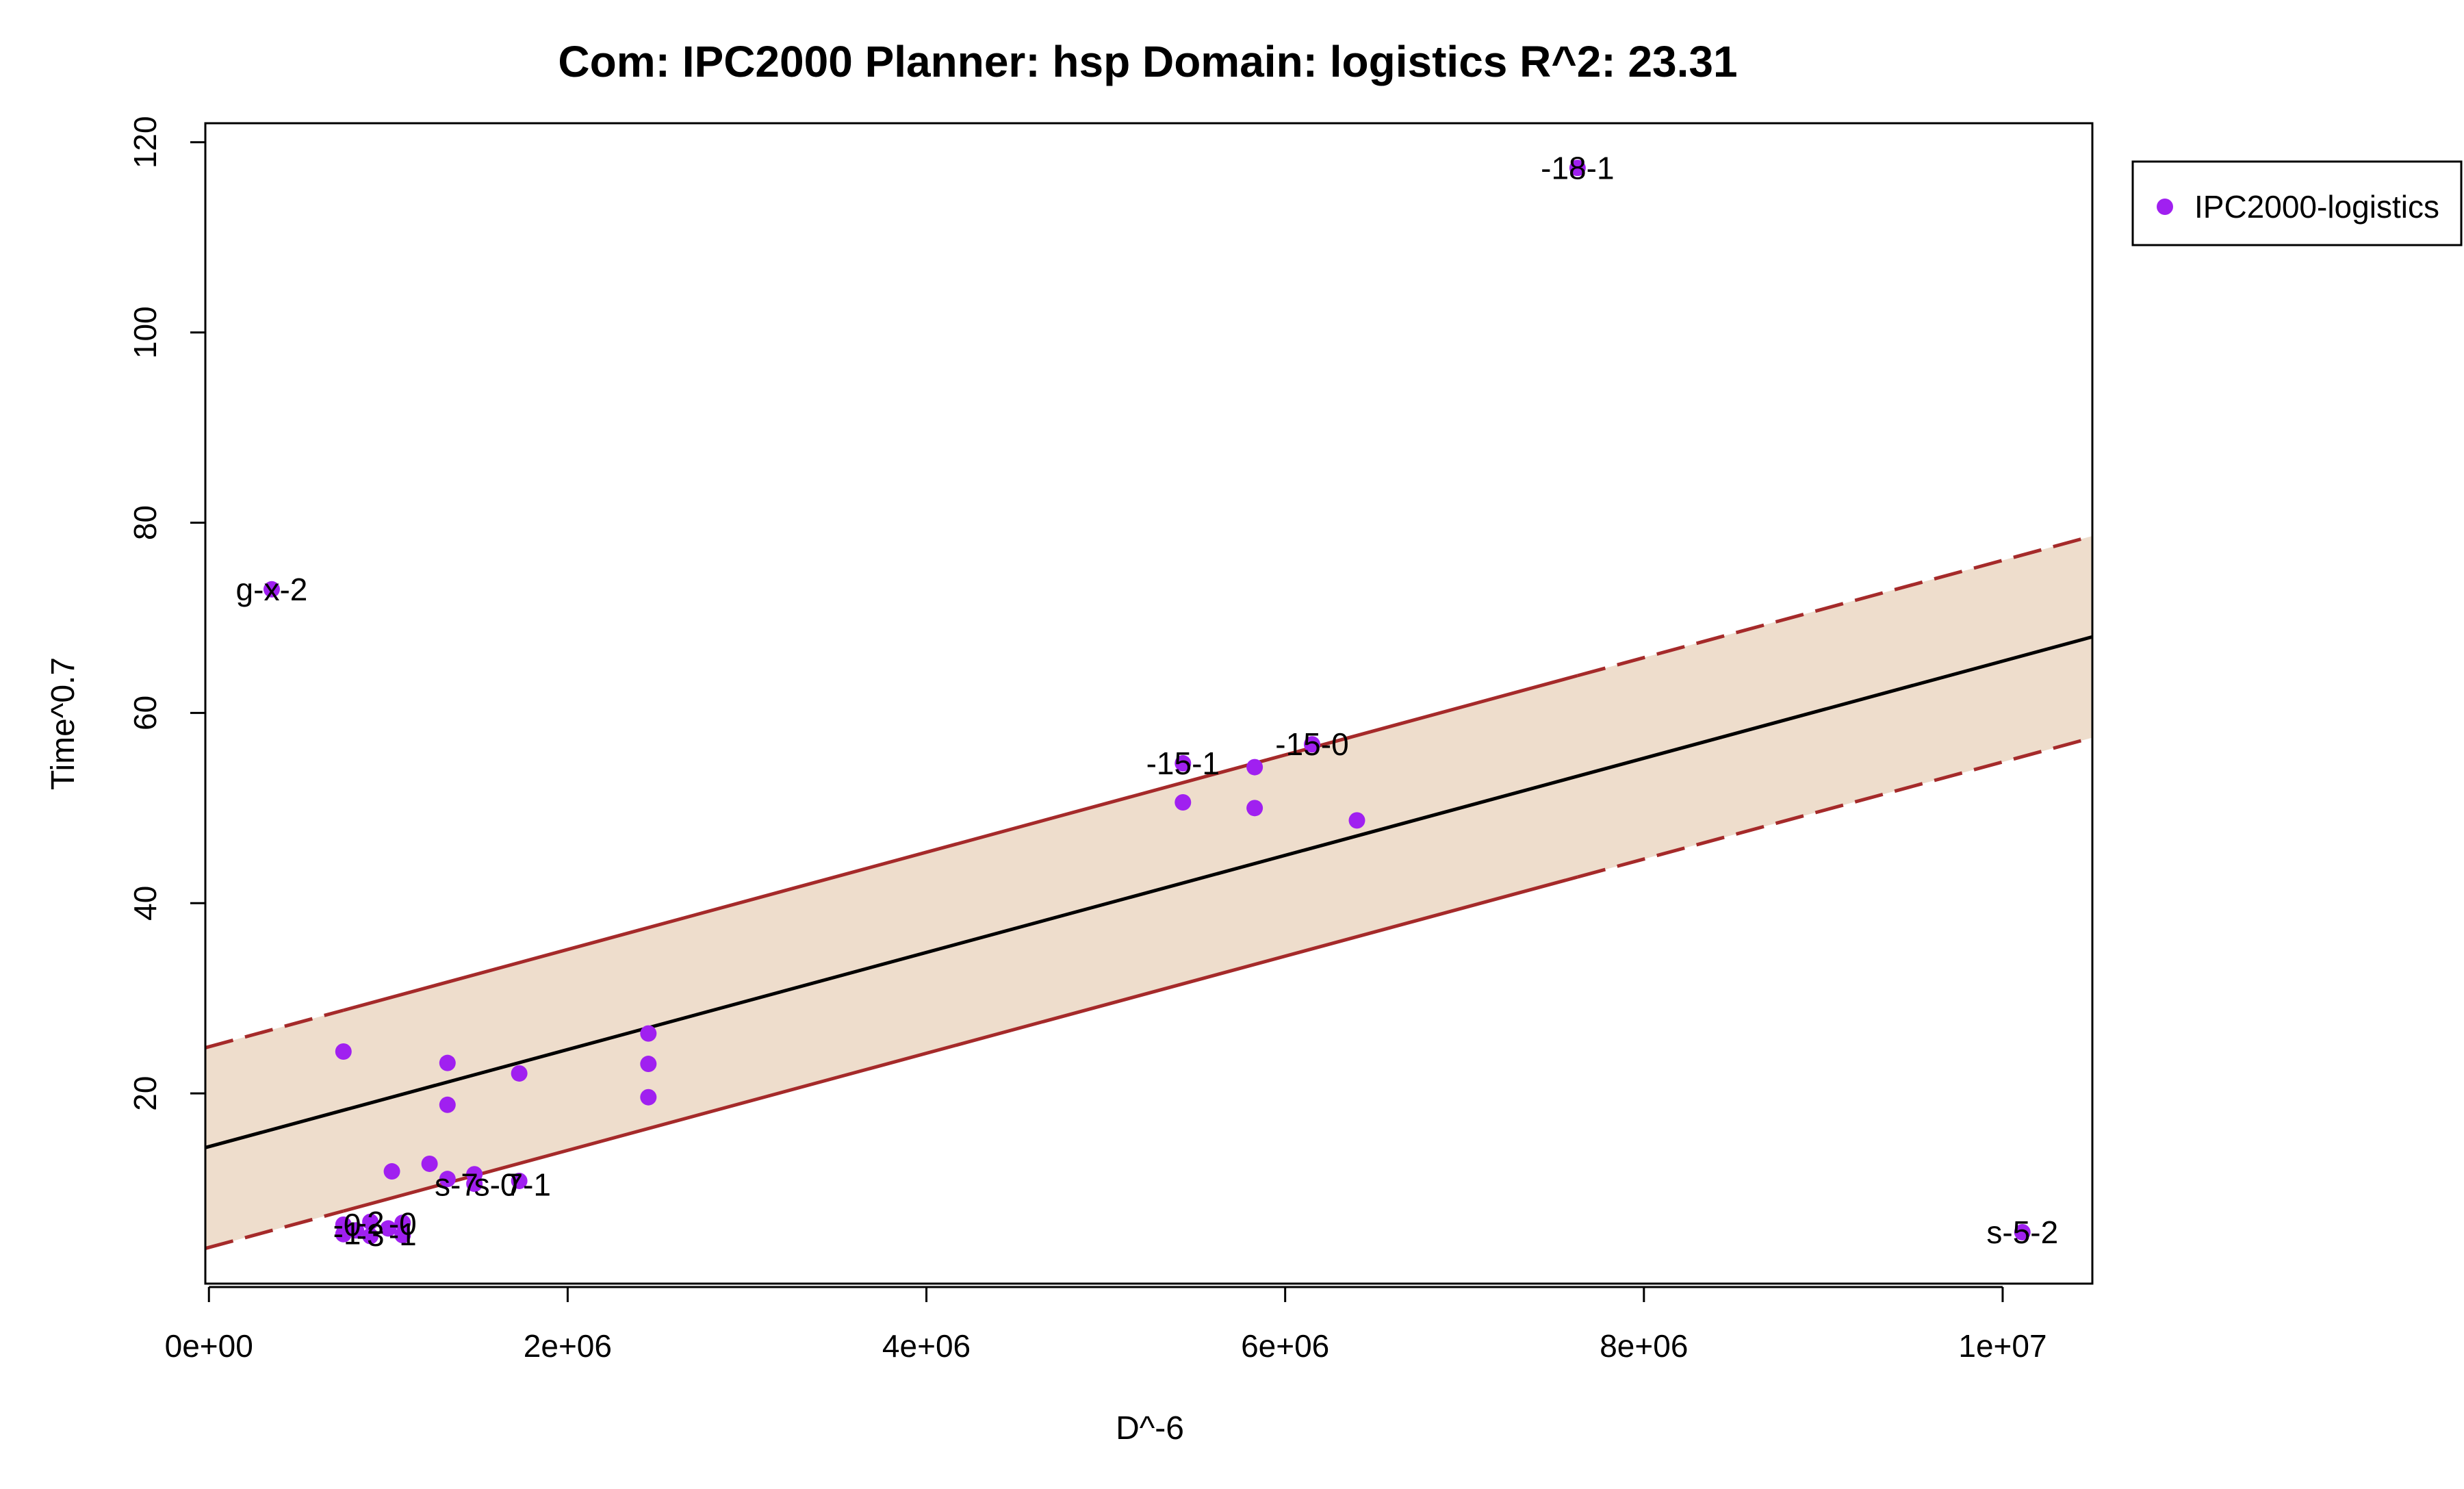 This screenshot has height=1489, width=2464. Describe the element at coordinates (1285, 1346) in the screenshot. I see `x-tick-label: 6e+06` at that location.